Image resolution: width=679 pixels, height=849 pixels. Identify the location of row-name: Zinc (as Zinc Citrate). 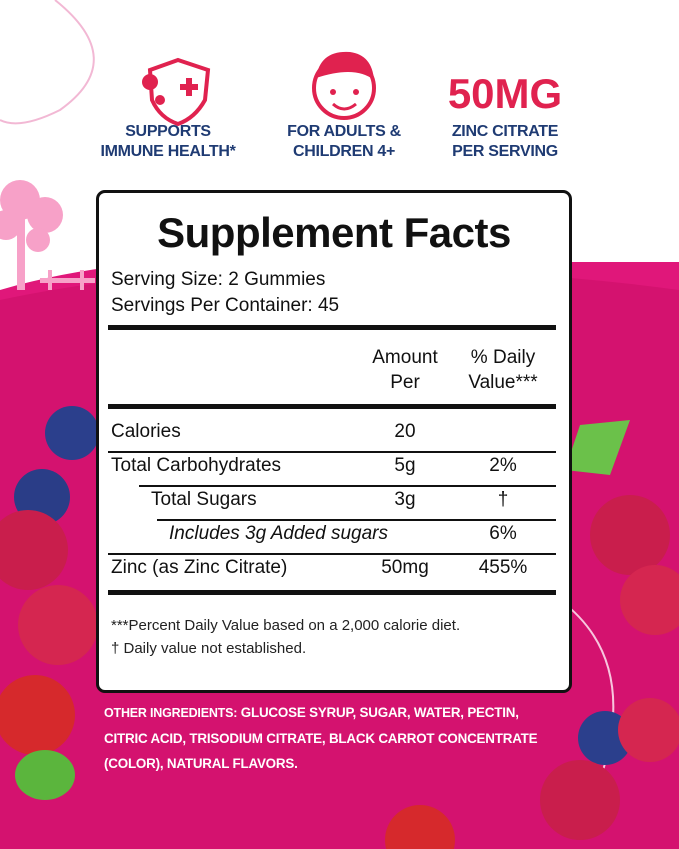
(199, 567).